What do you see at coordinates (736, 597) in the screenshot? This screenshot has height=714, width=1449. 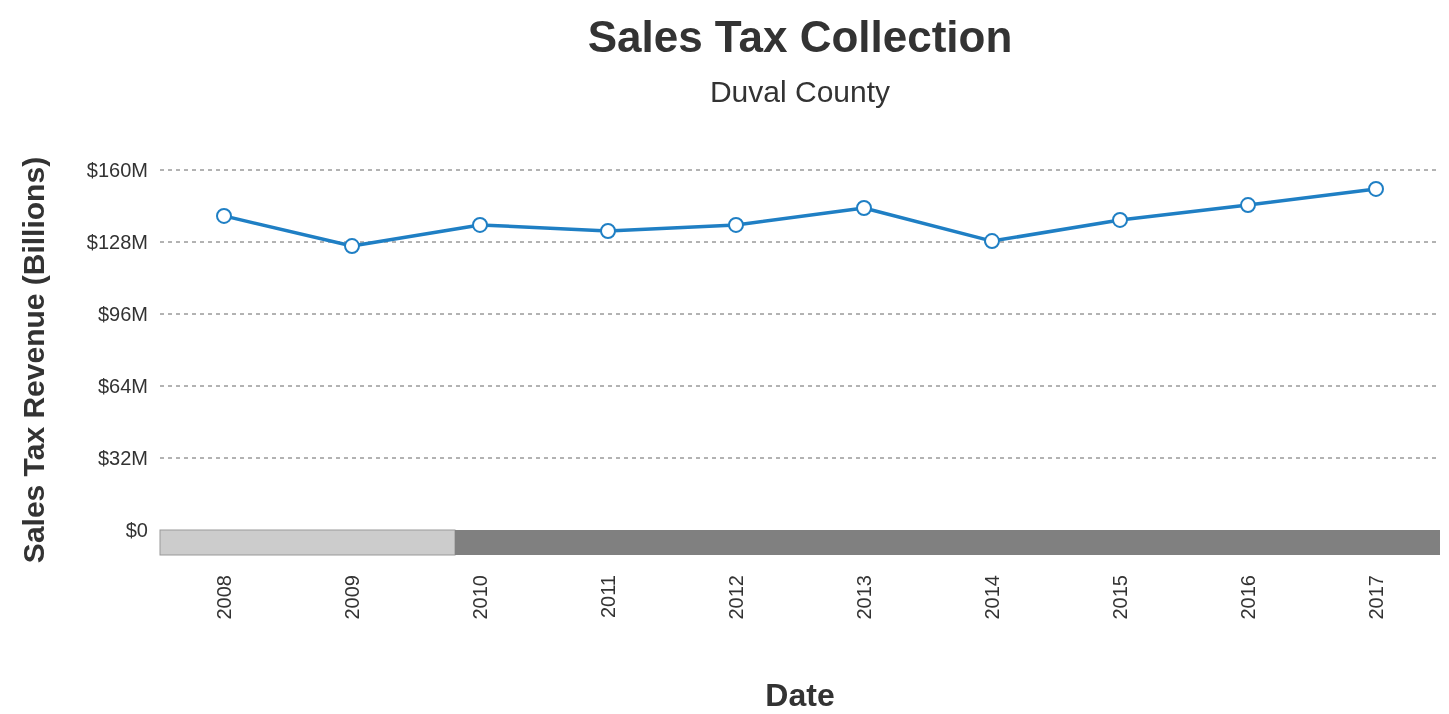 I see `x-tick-label: 2012` at bounding box center [736, 597].